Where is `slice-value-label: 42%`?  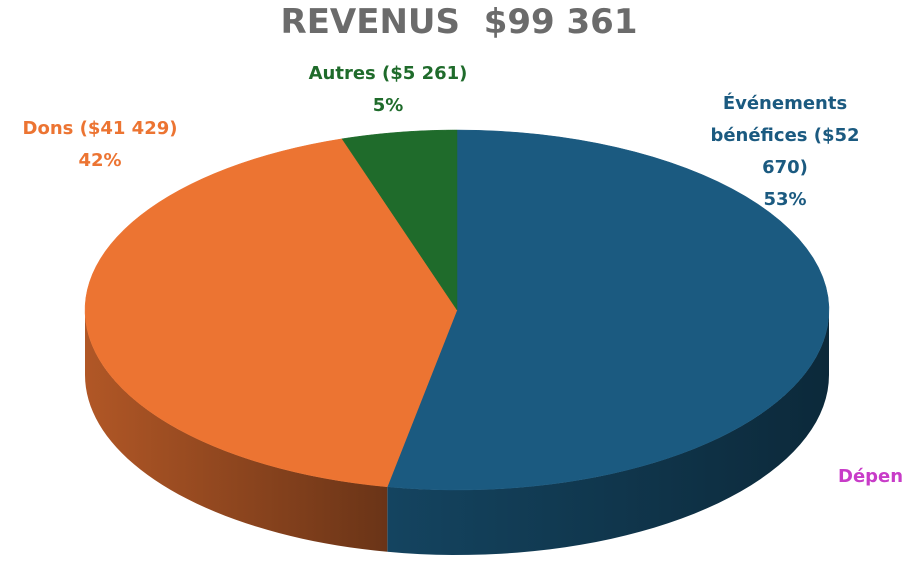 slice-value-label: 42% is located at coordinates (100, 160).